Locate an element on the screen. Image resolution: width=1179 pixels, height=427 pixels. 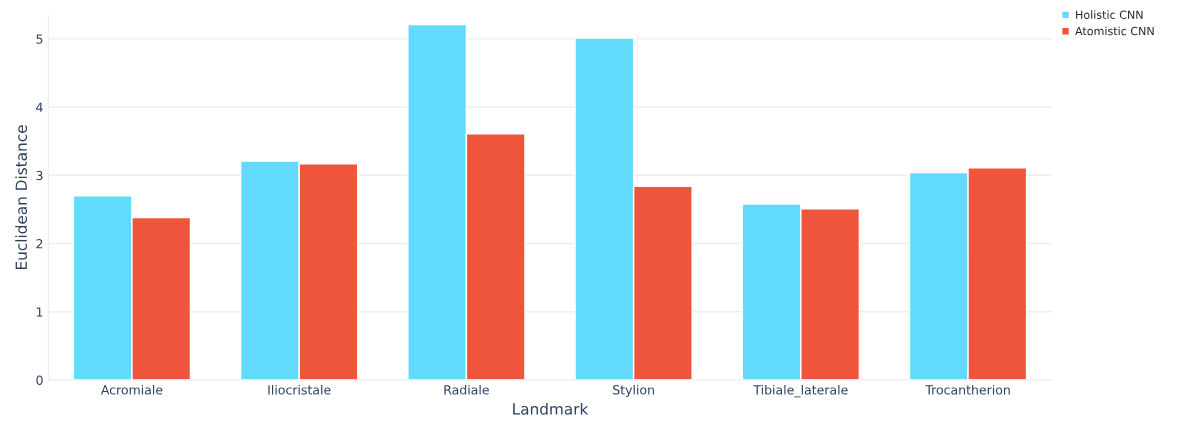
y-tick-label: 4 is located at coordinates (39, 107).